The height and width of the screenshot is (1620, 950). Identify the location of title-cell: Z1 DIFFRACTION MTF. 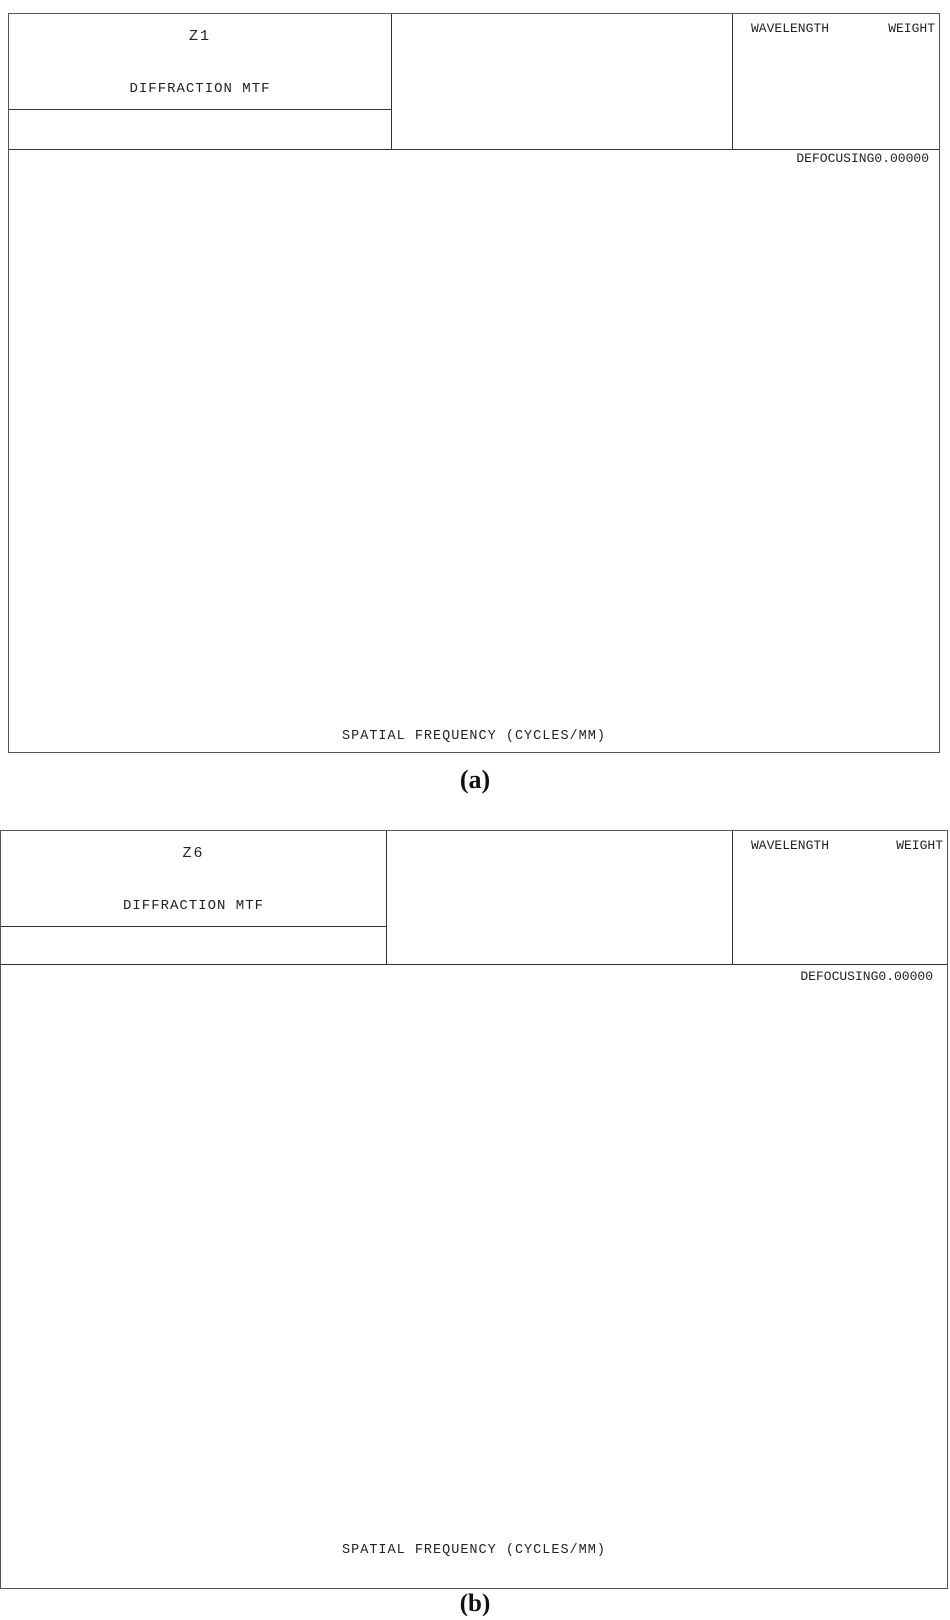
(200, 81).